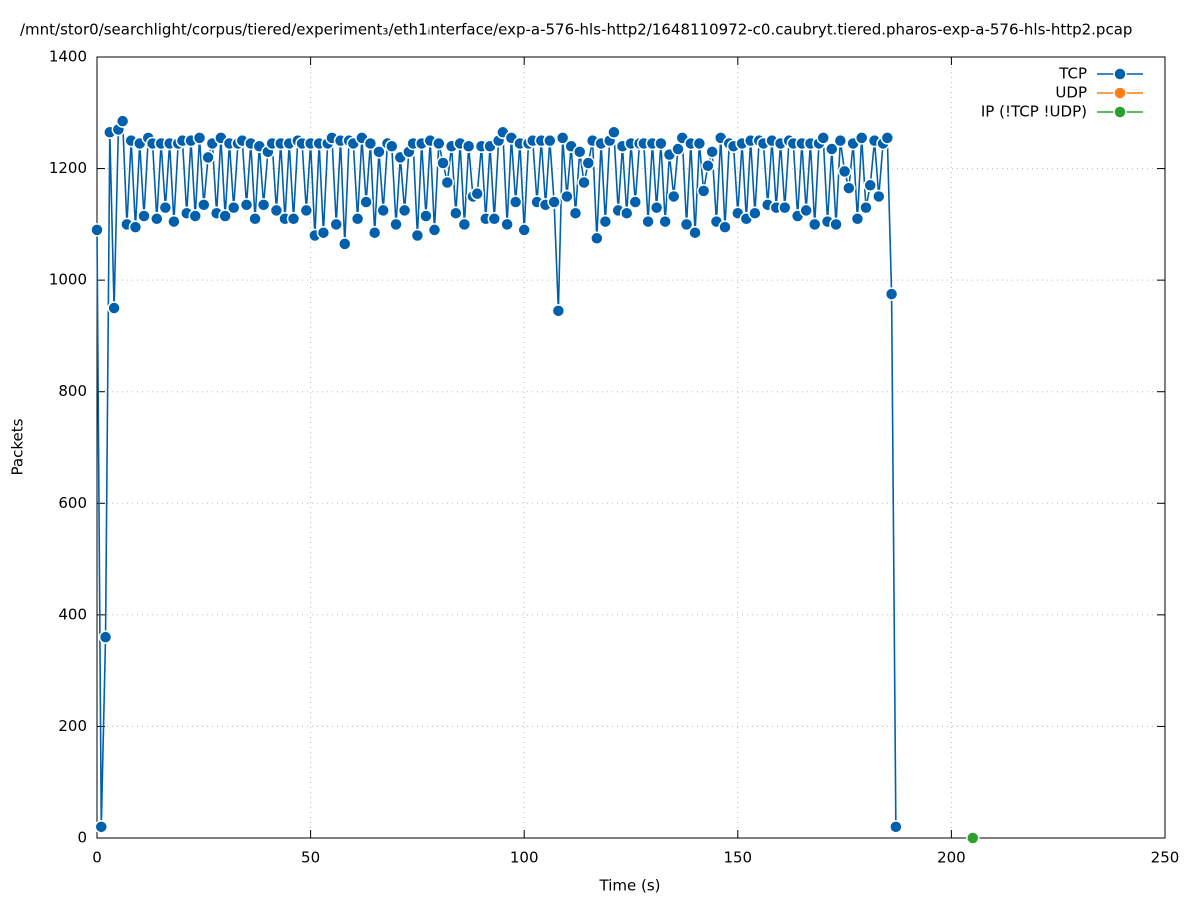 The height and width of the screenshot is (900, 1197). What do you see at coordinates (68, 57) in the screenshot?
I see `y-tick-label: 1400` at bounding box center [68, 57].